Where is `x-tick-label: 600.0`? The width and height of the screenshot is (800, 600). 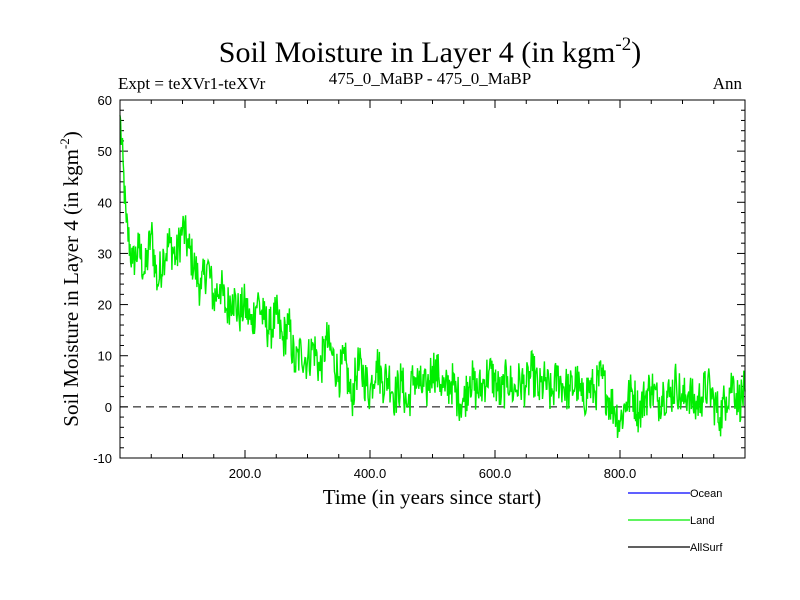
x-tick-label: 600.0 is located at coordinates (495, 473).